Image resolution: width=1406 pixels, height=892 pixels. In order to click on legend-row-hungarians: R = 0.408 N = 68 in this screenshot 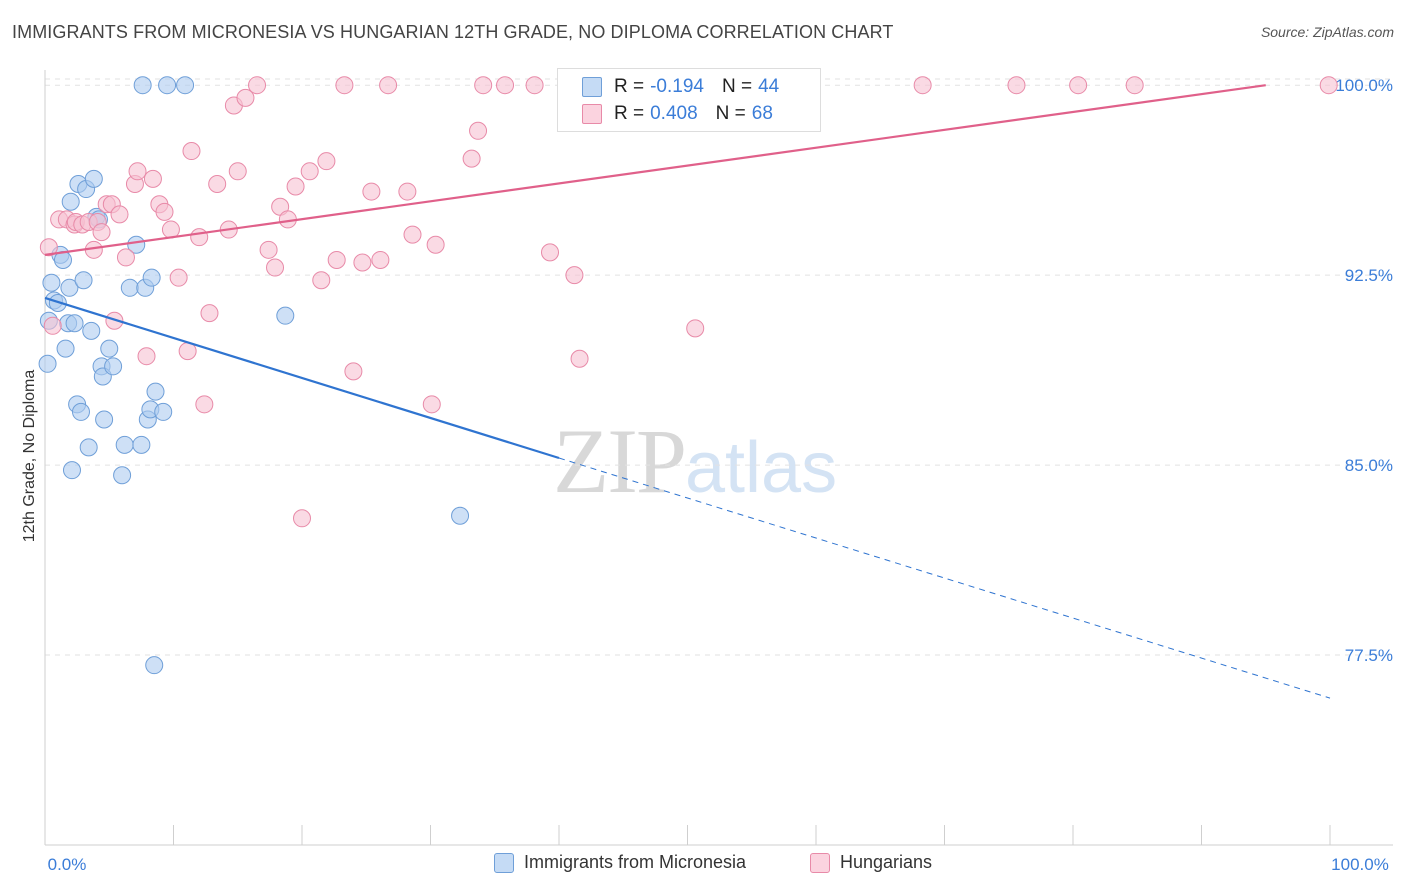, I will do `click(677, 114)`.